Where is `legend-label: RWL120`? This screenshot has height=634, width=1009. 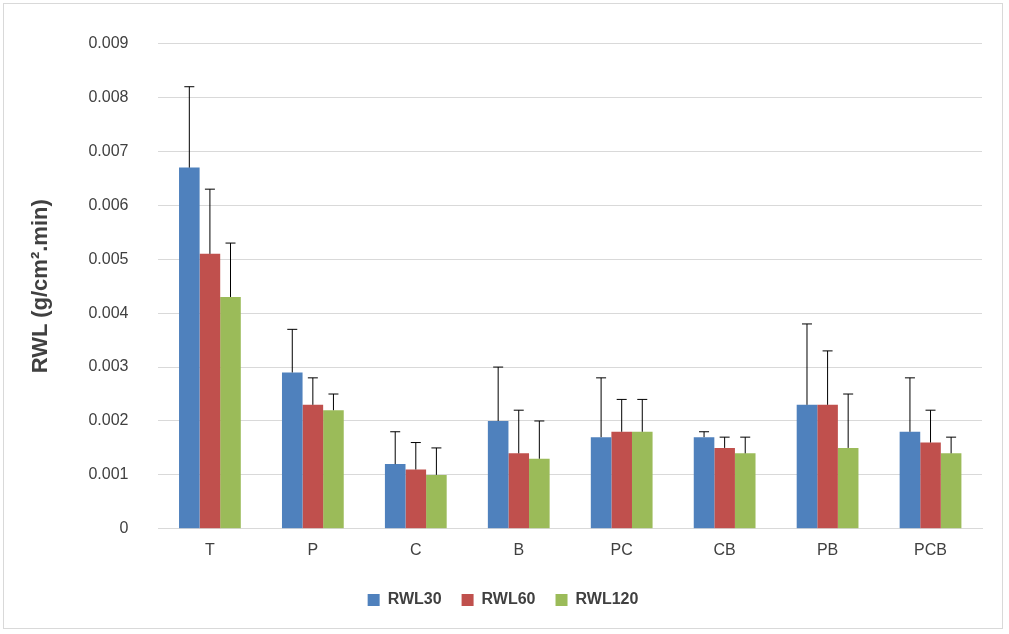 legend-label: RWL120 is located at coordinates (607, 599).